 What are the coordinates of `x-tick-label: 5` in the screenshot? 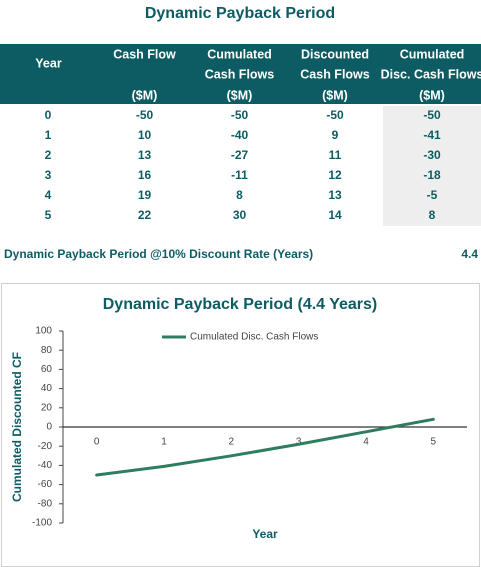 It's located at (434, 442).